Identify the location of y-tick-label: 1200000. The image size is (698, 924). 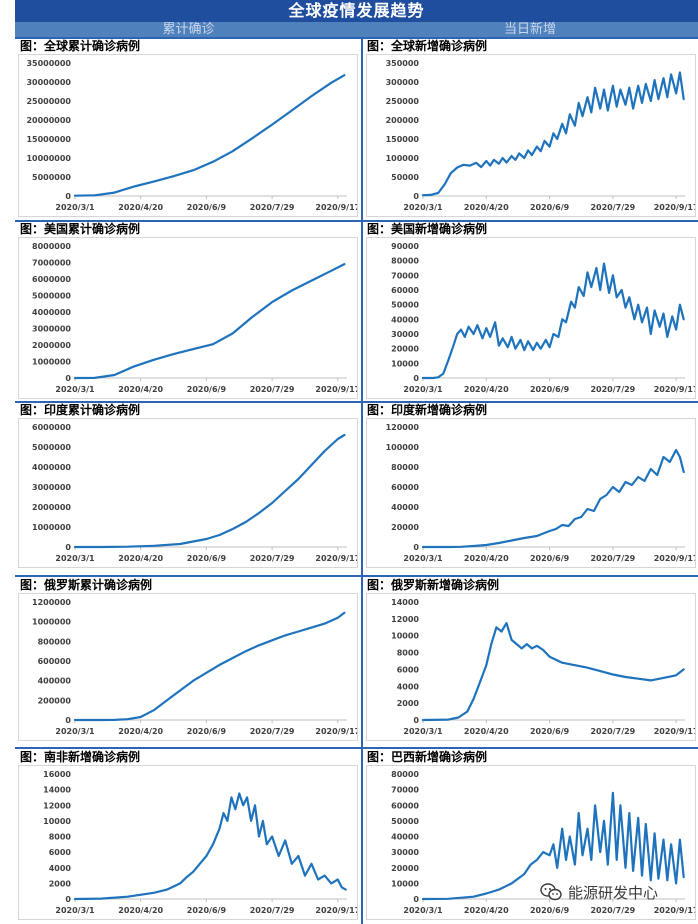
(51, 602).